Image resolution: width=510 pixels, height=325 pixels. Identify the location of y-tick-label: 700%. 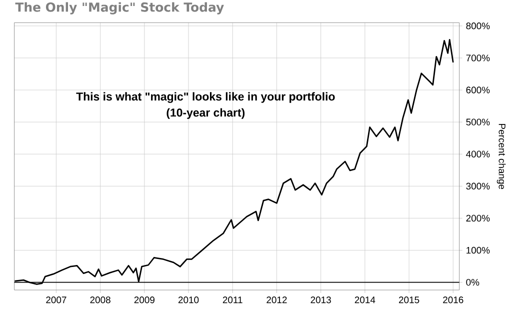
(478, 58).